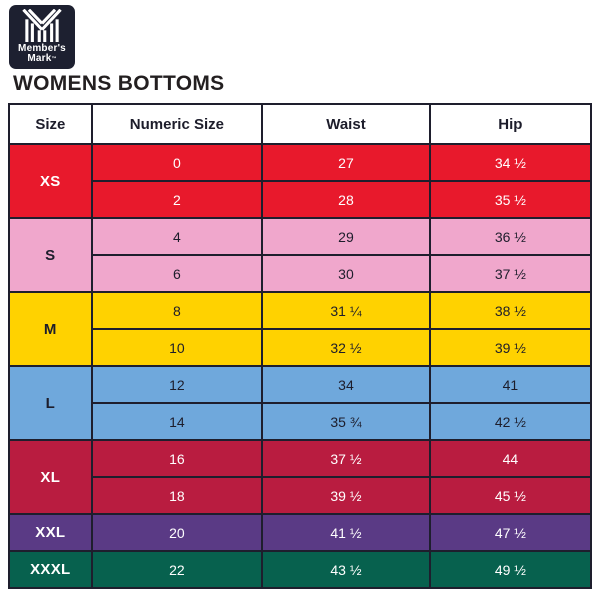 The height and width of the screenshot is (600, 600). Describe the element at coordinates (177, 458) in the screenshot. I see `numeric-size-cell: 16` at that location.